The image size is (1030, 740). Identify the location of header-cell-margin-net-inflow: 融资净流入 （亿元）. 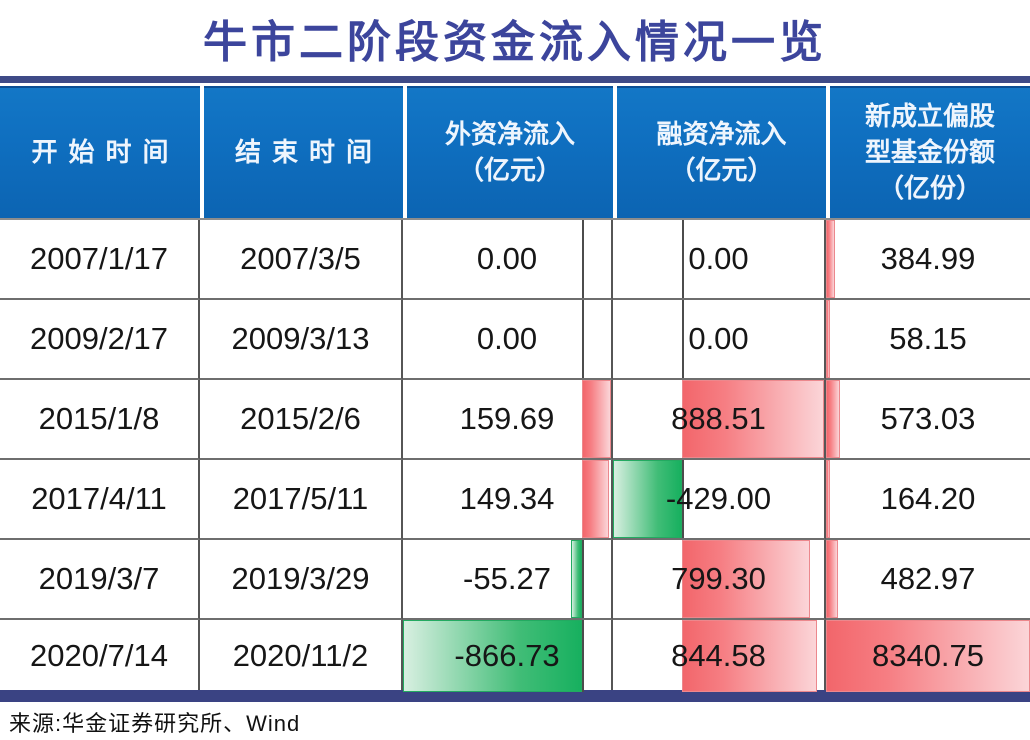
(721, 152).